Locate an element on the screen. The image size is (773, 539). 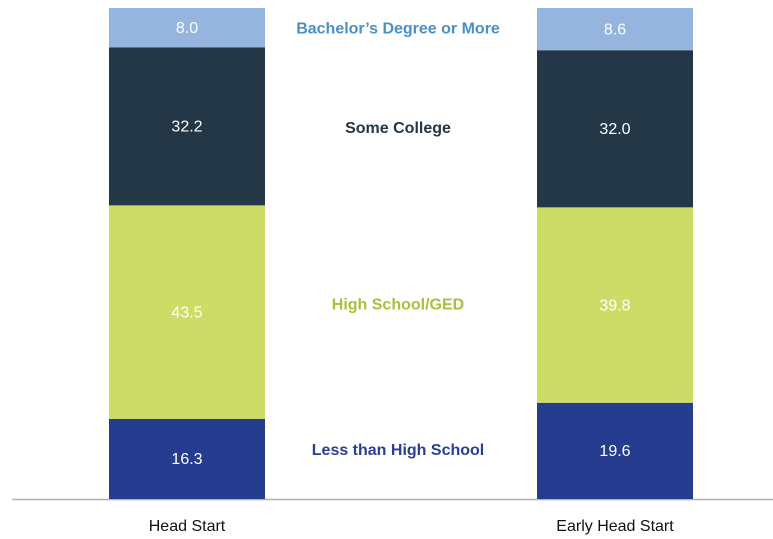
x-tick-label: Head Start is located at coordinates (187, 526).